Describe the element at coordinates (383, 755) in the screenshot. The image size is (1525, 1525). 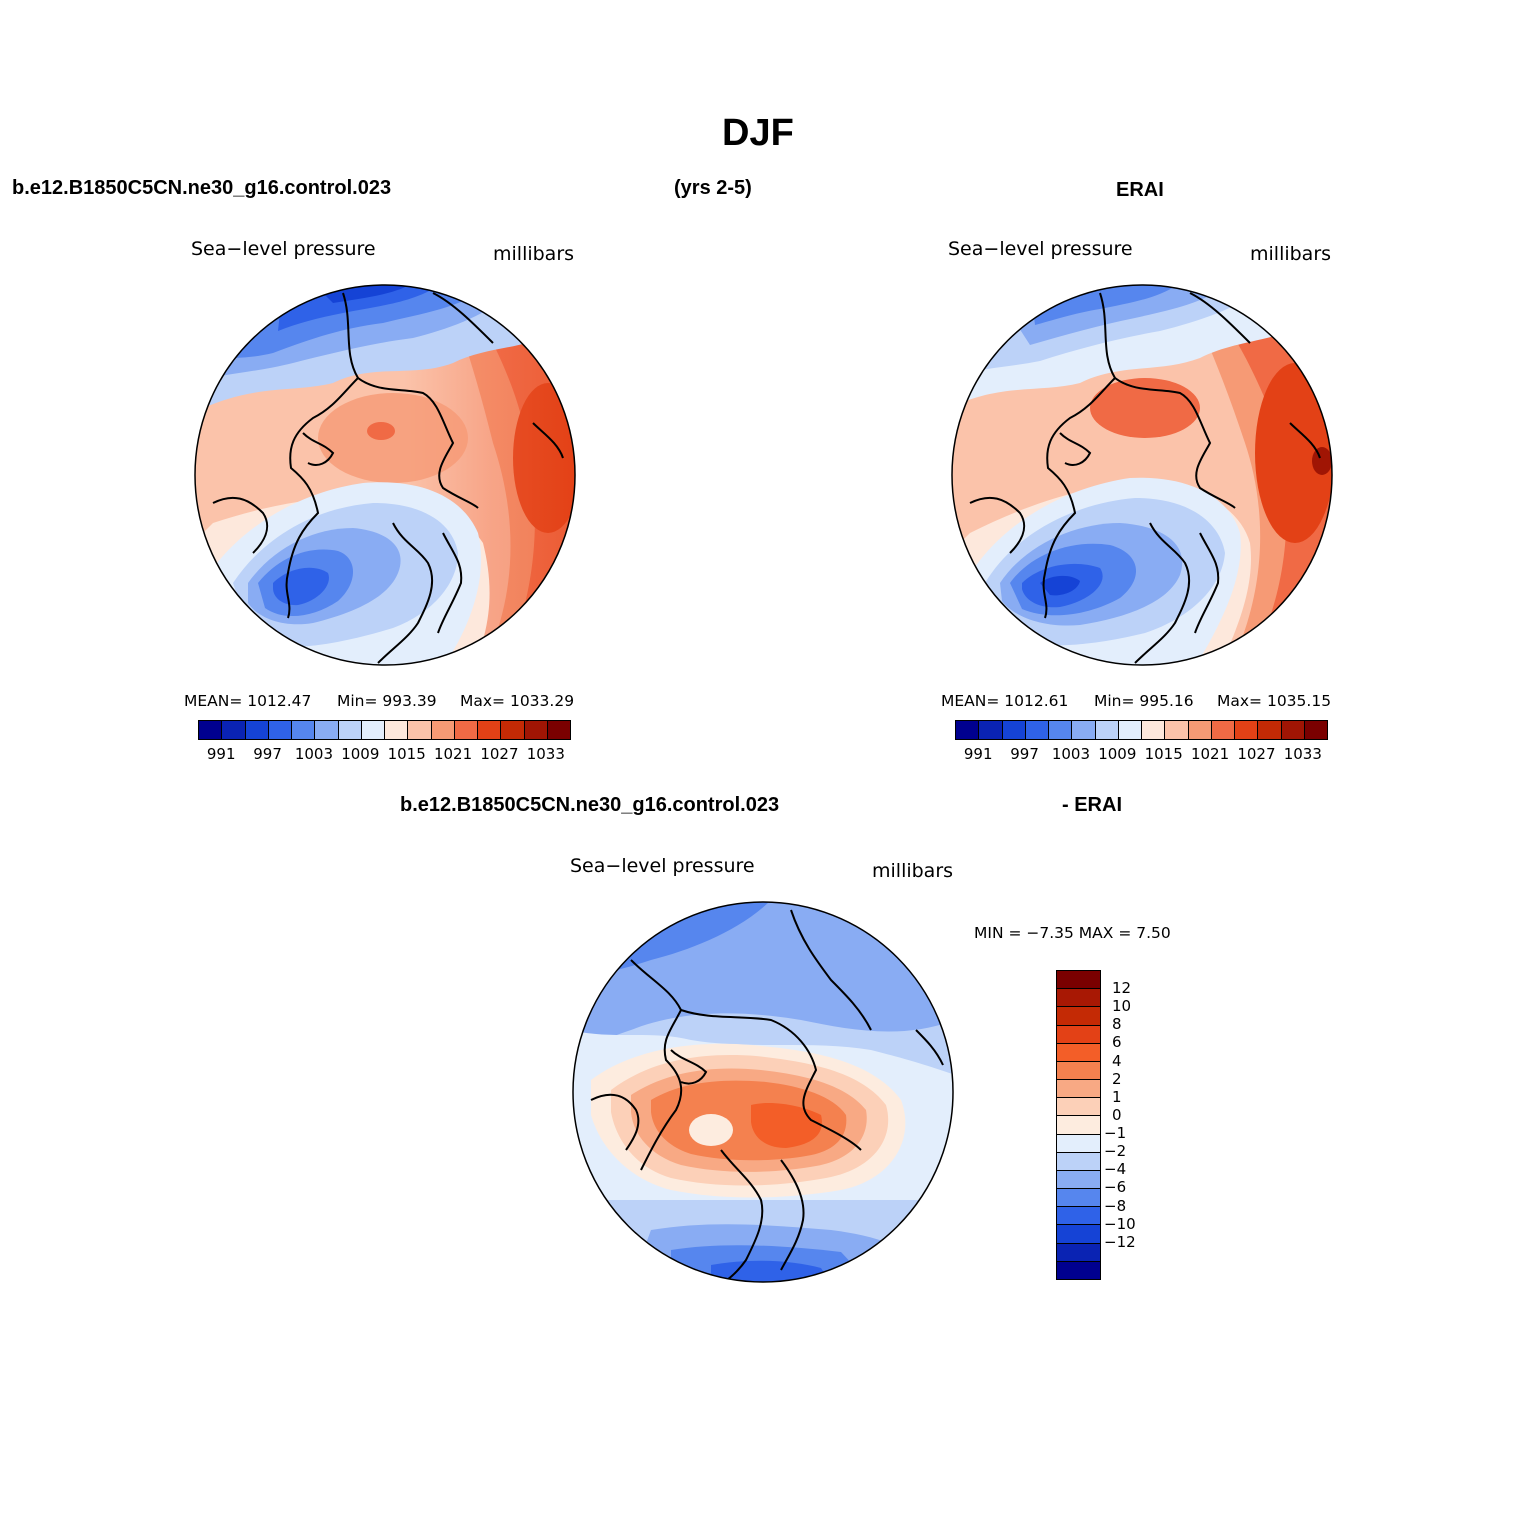
I see `model-colorbar-labels: 991 997 1003 1009 1015 1021 1027 1033` at that location.